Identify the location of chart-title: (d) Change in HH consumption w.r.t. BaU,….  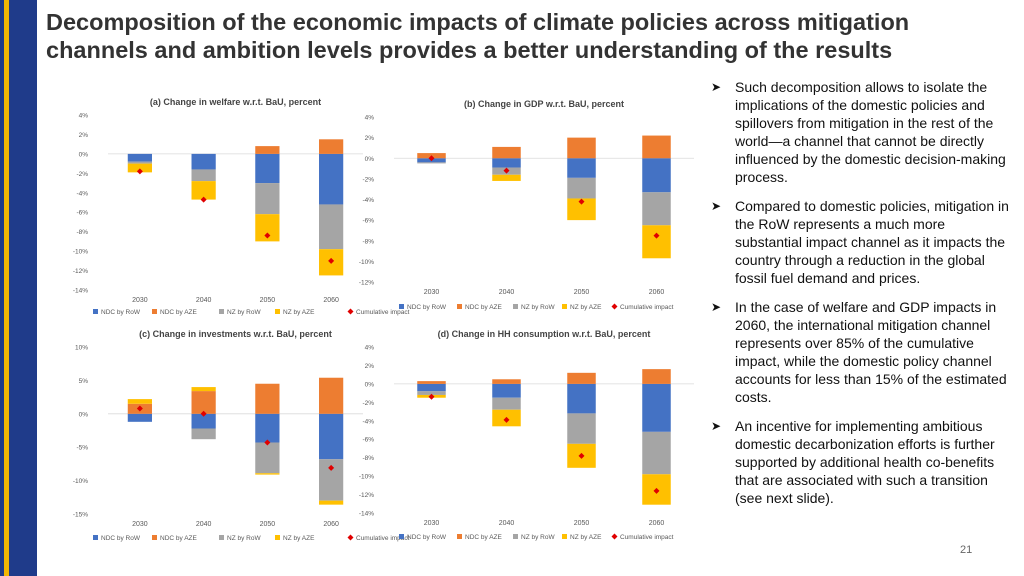
(544, 334).